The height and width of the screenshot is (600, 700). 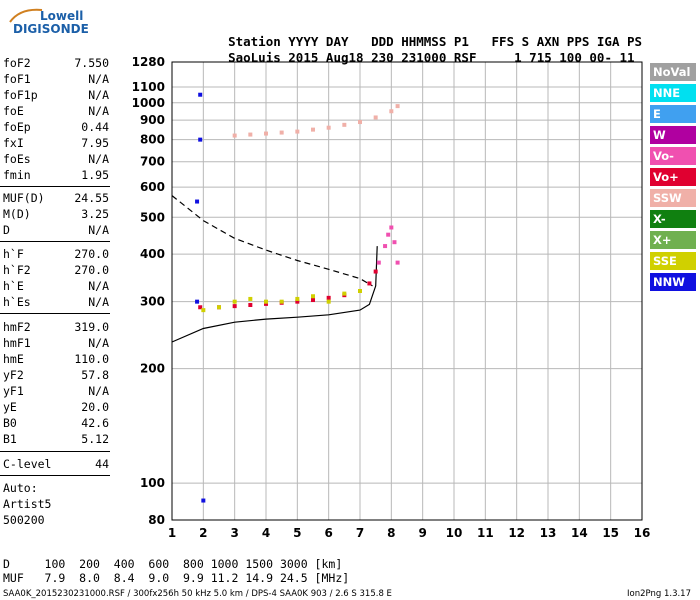 I want to click on y-tick-label: 700, so click(x=152, y=162).